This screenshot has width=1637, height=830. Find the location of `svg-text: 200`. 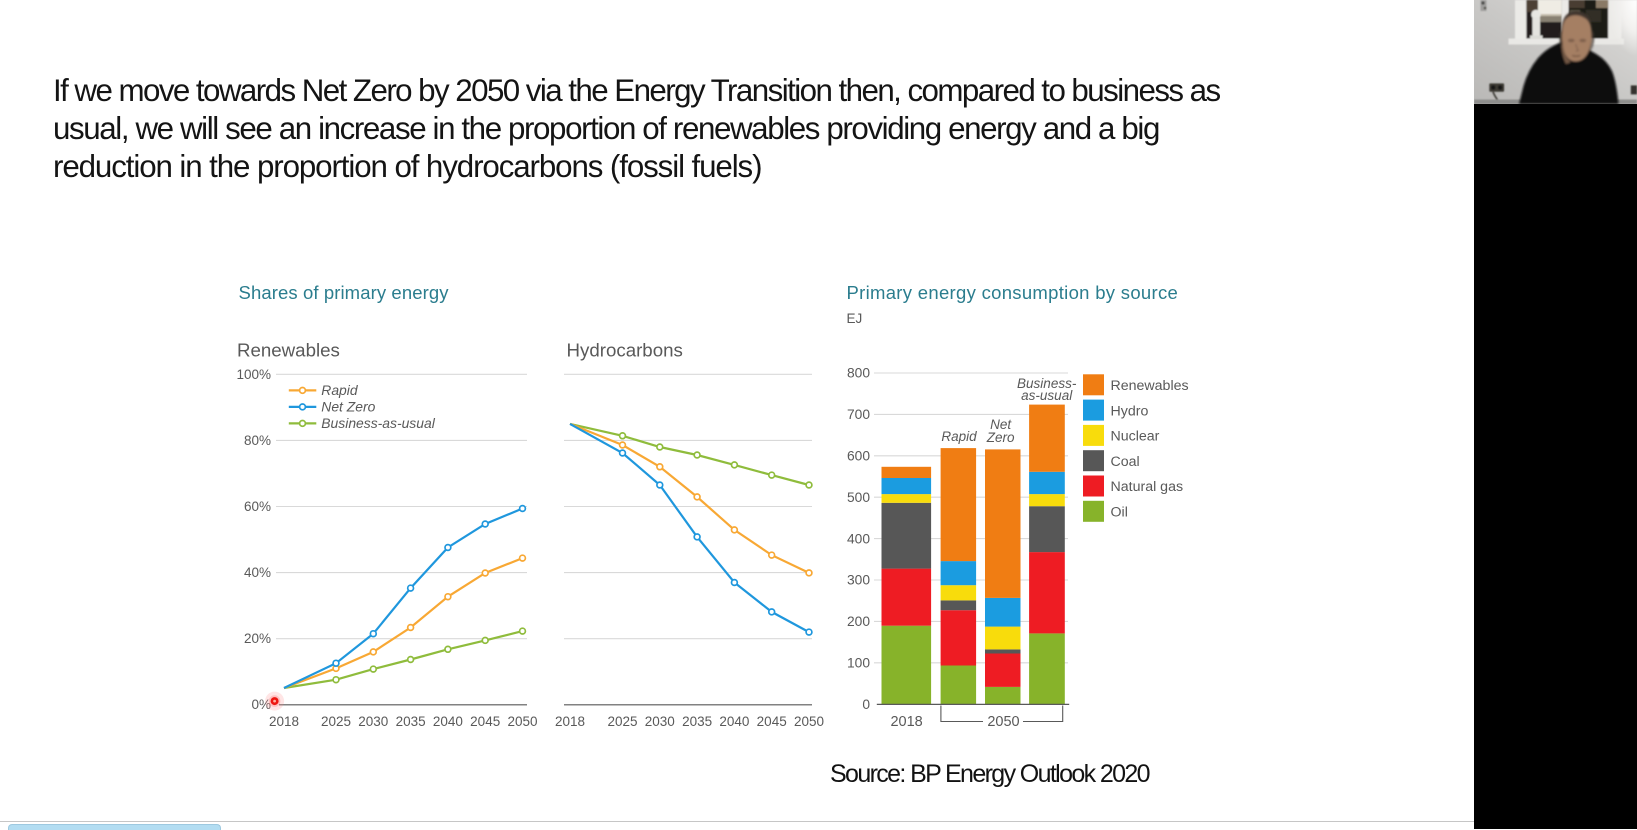

svg-text: 200 is located at coordinates (858, 621).